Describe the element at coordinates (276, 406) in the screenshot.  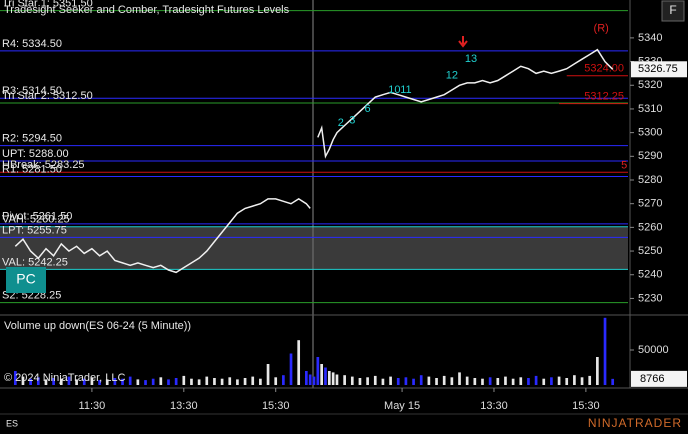
I see `x-tick-label: 15:30` at that location.